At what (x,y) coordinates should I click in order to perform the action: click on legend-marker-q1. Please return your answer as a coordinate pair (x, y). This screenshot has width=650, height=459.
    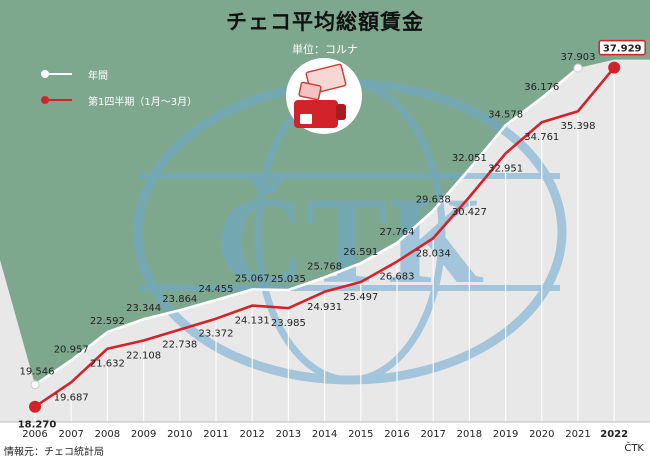
    Looking at the image, I should click on (45, 100).